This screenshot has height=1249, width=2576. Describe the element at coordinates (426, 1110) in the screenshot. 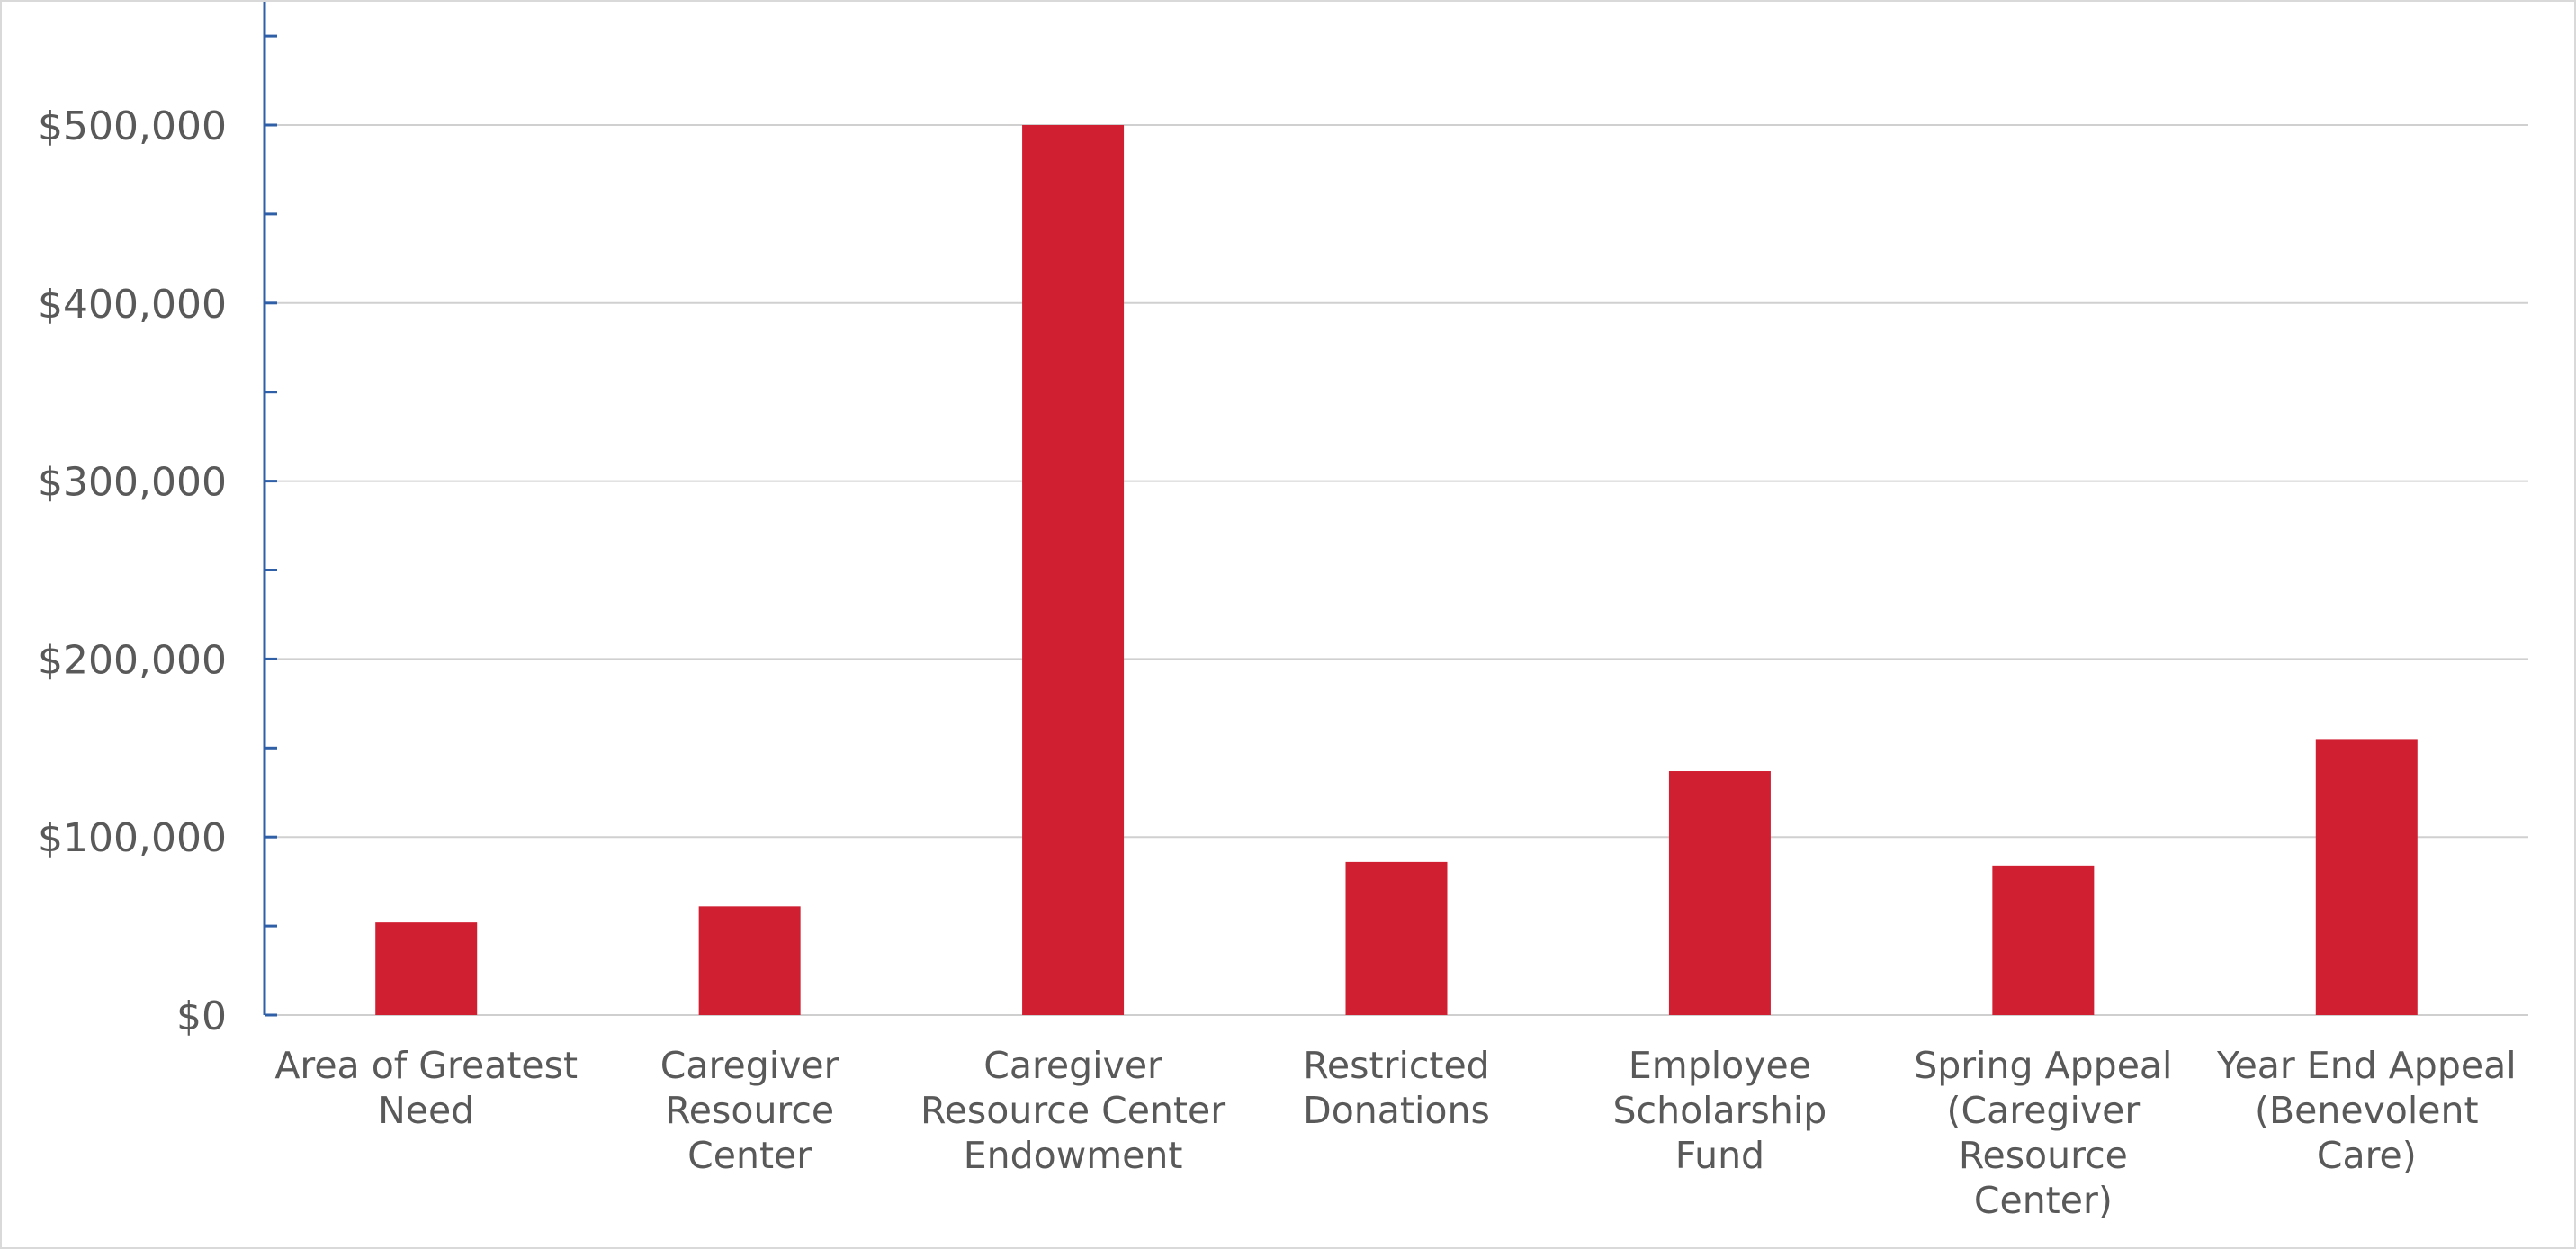

I see `x-tick-label-line: Need` at that location.